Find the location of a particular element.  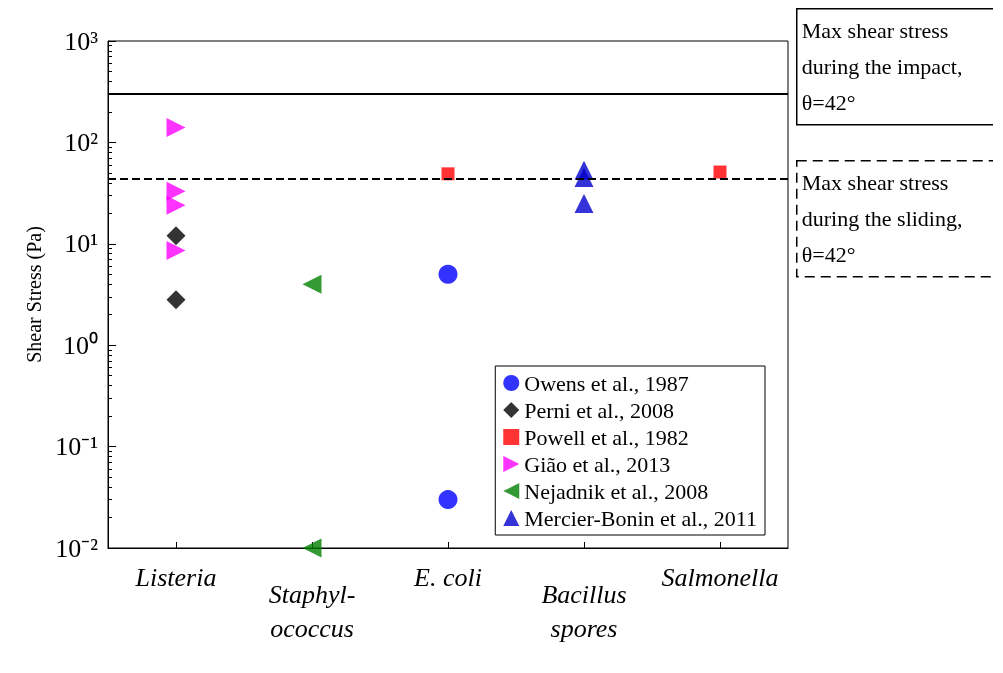

legend-label: Gião et al., 2013 is located at coordinates (597, 464).